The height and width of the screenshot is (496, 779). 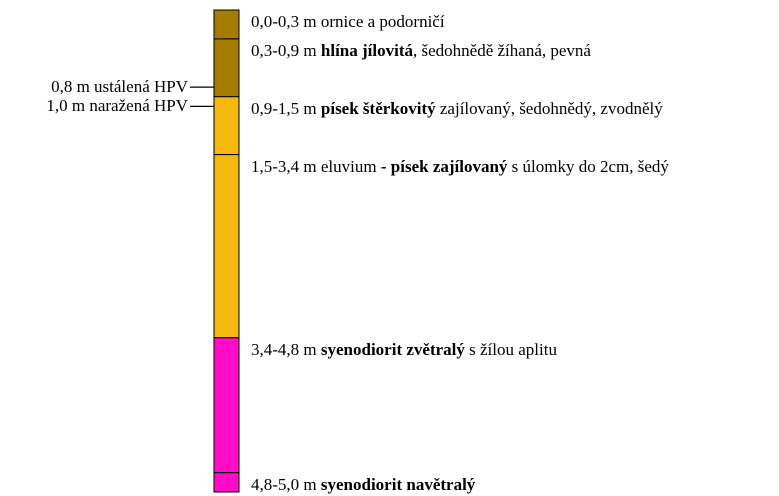 I want to click on description: syenodiorit navětralý, so click(x=398, y=484).